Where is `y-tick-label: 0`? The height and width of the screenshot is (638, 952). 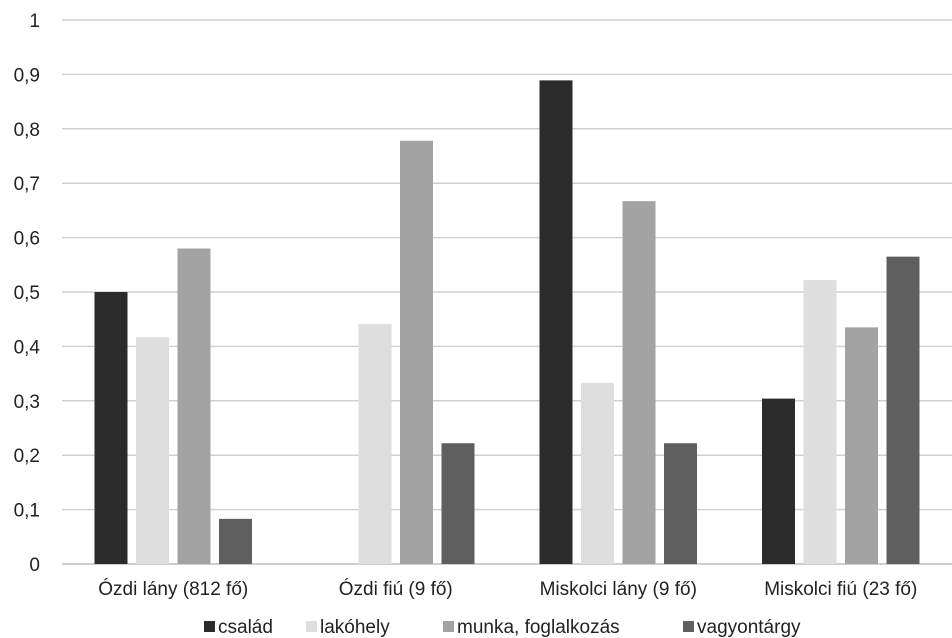
y-tick-label: 0 is located at coordinates (34, 565).